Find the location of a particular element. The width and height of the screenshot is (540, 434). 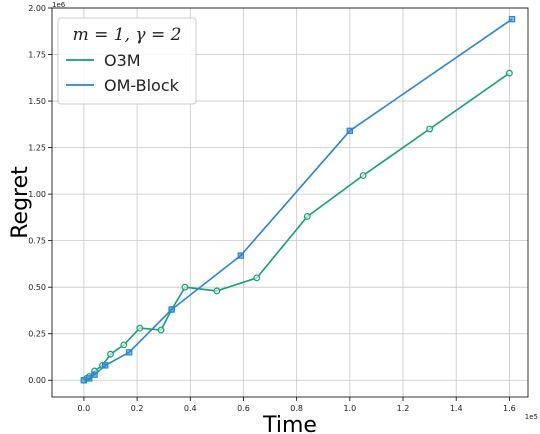

y-tick-label: 1.75 is located at coordinates (37, 55).